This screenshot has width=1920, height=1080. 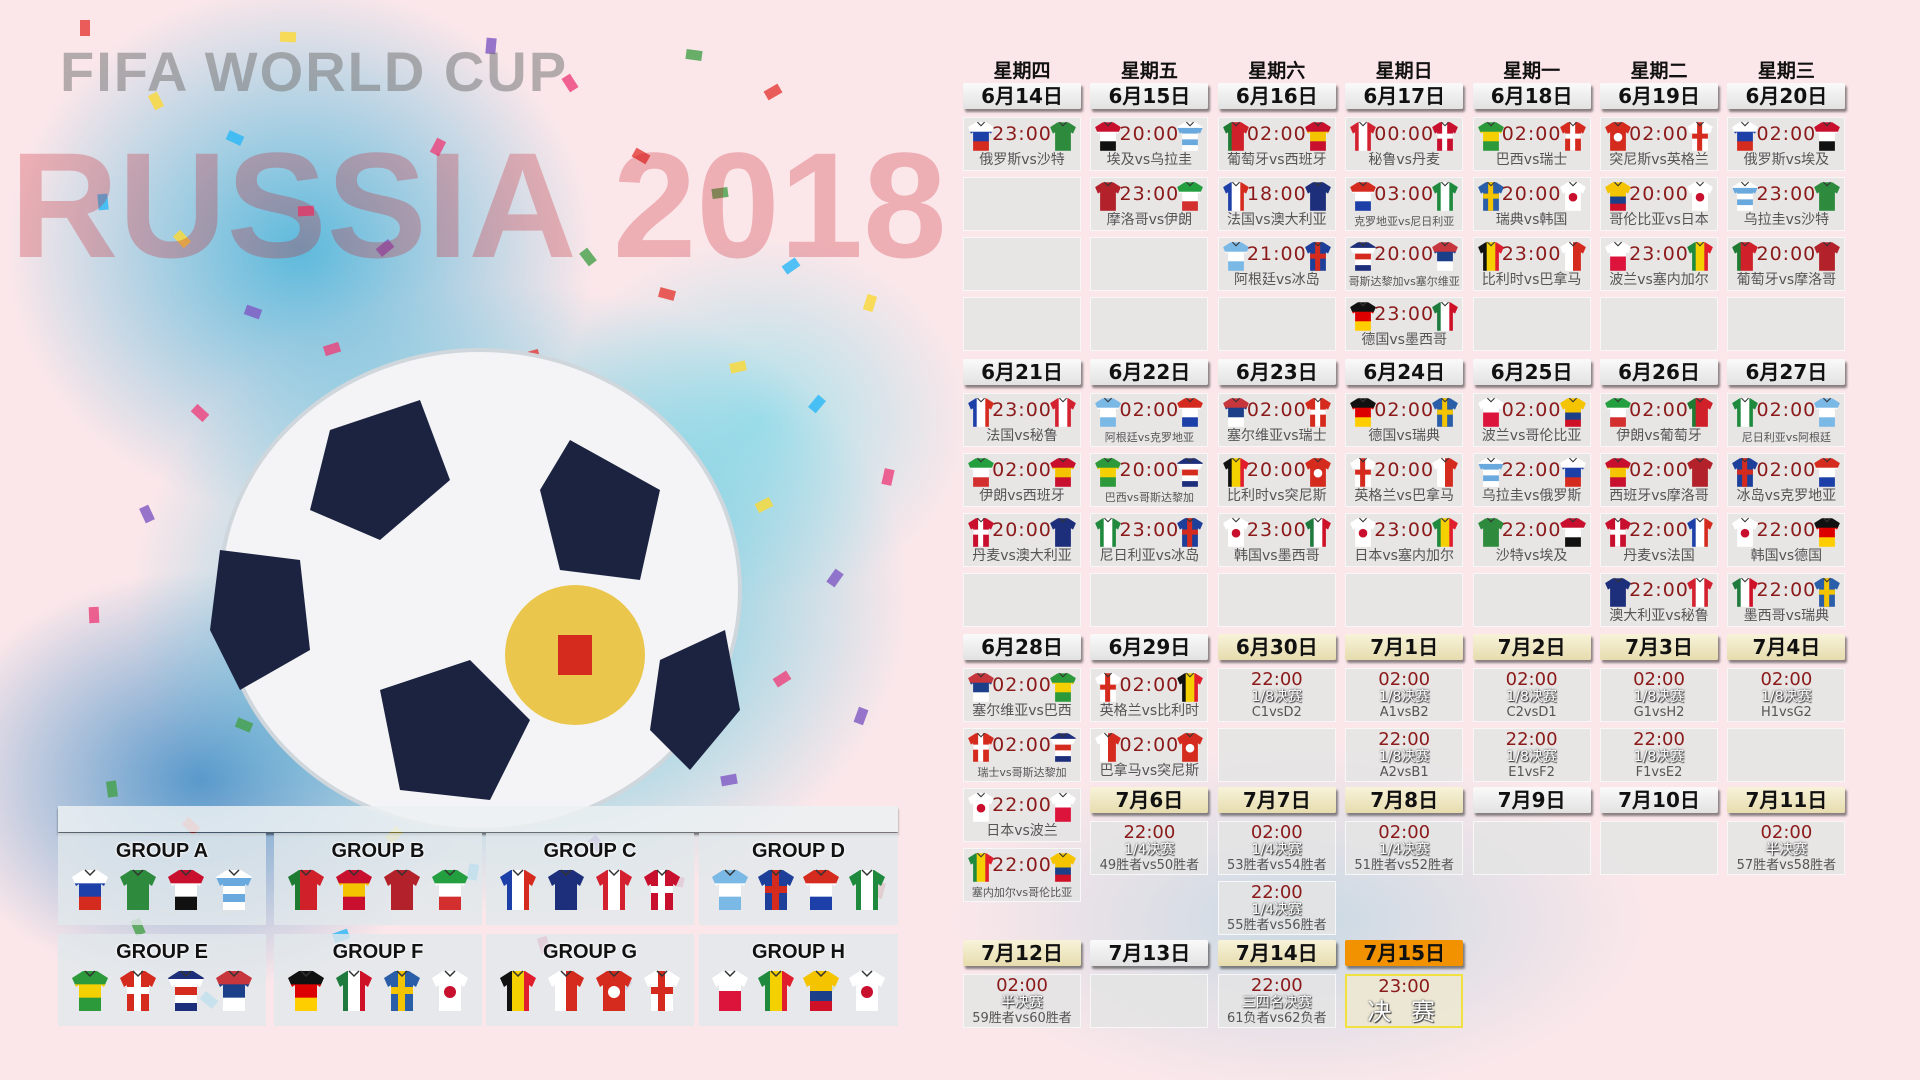 What do you see at coordinates (1149, 204) in the screenshot?
I see `match-cell: 23:00 摩洛哥vs伊朗` at bounding box center [1149, 204].